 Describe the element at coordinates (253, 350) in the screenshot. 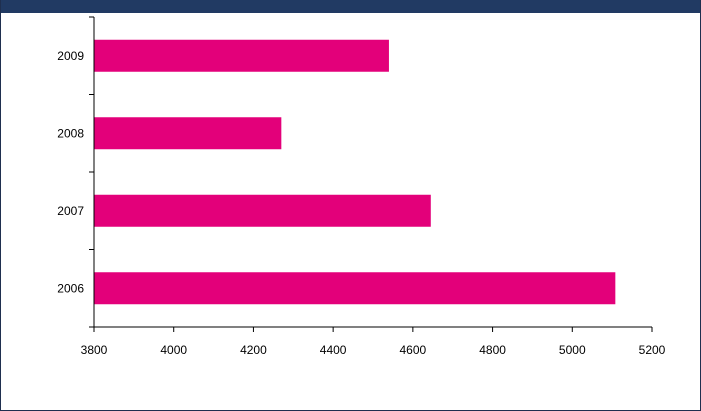

I see `x-tick-label-4200: 4200` at that location.